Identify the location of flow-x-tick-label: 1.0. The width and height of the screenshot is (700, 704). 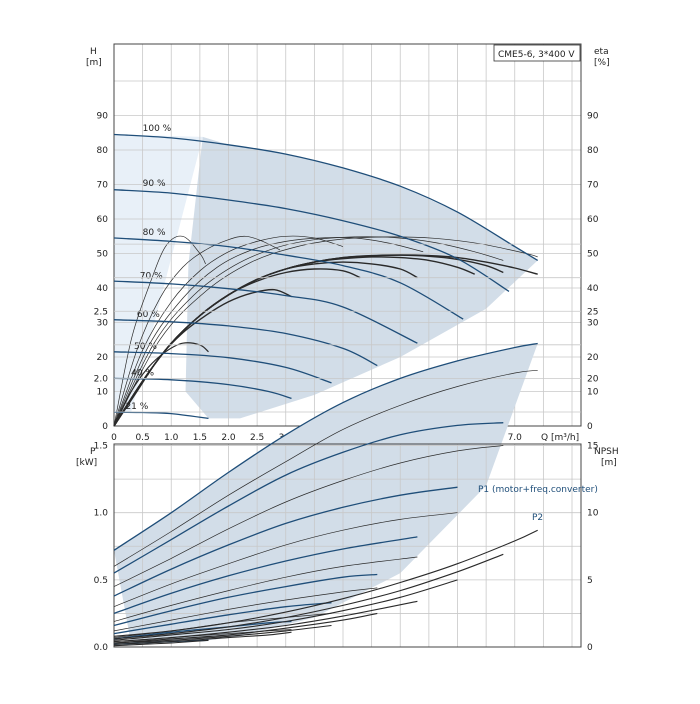
(171, 438).